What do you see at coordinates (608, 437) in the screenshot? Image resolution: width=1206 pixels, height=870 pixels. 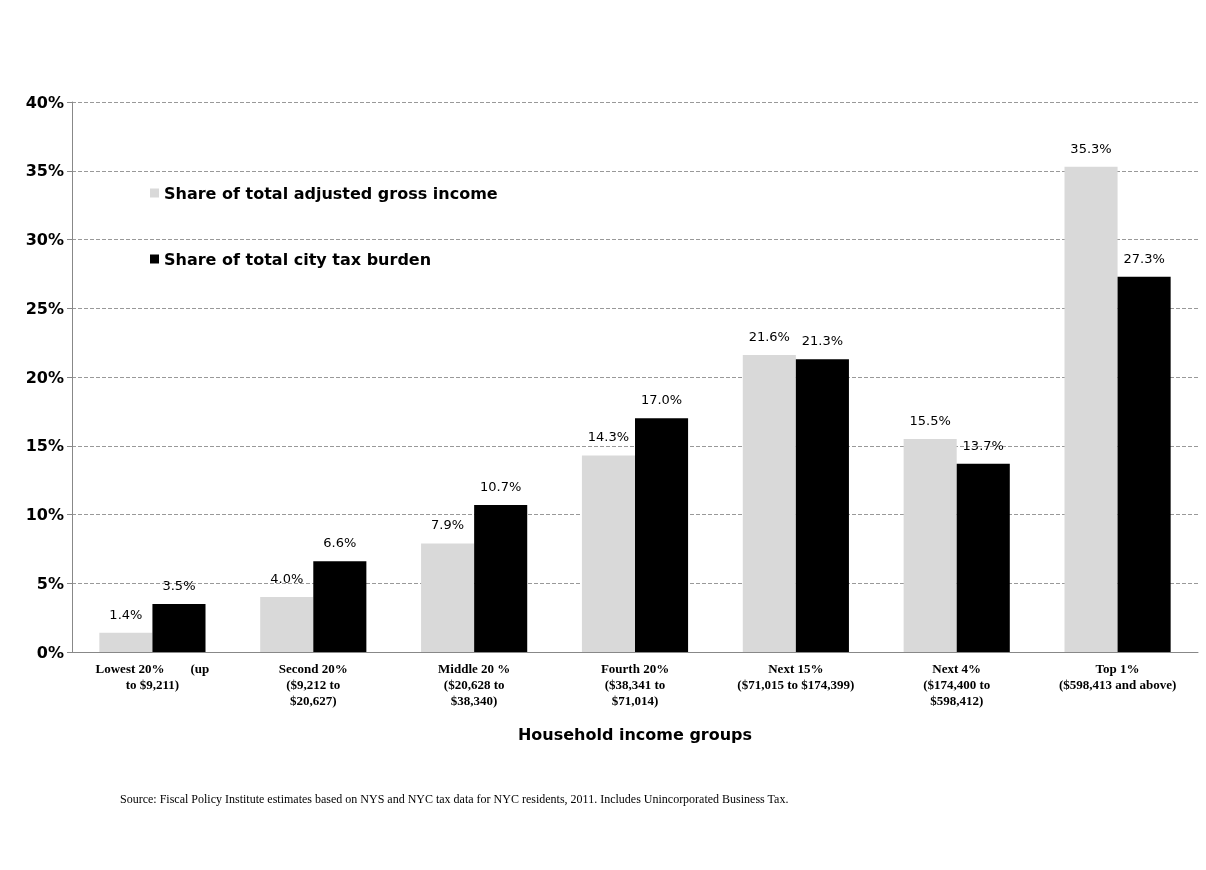 I see `data-label: 14.3%` at bounding box center [608, 437].